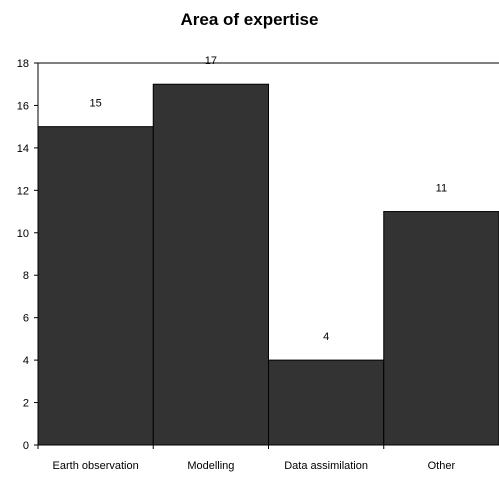 Image resolution: width=499 pixels, height=478 pixels. I want to click on y-tick-label: 6, so click(26, 319).